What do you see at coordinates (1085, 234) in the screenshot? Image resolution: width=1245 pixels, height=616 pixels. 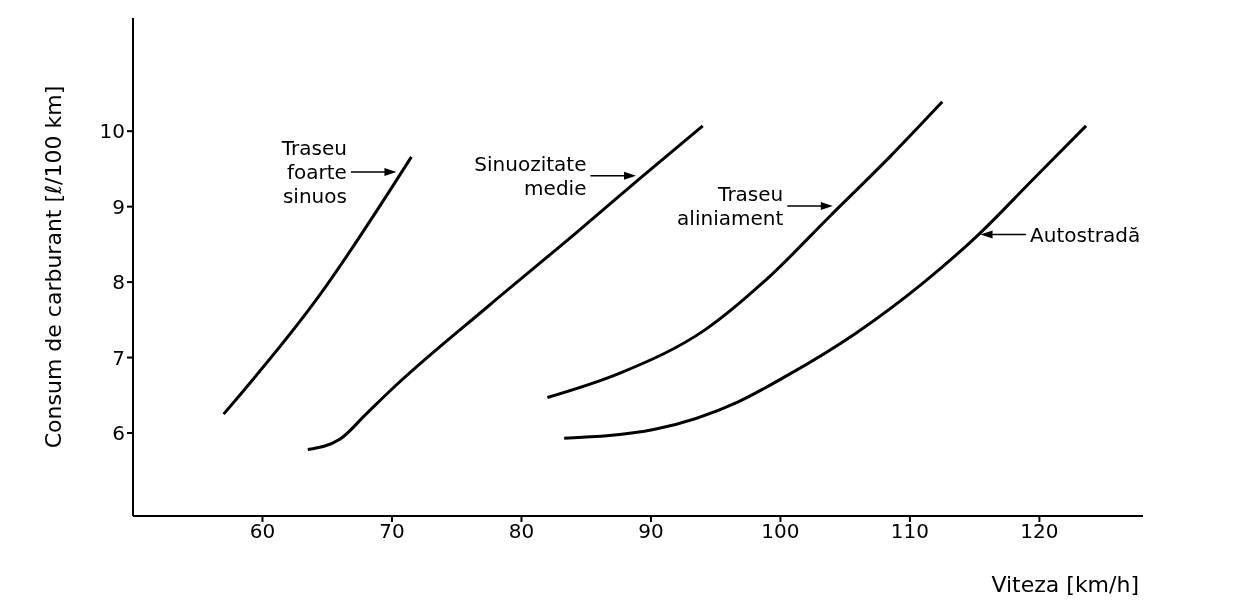 I see `annotation: Autostradă` at bounding box center [1085, 234].